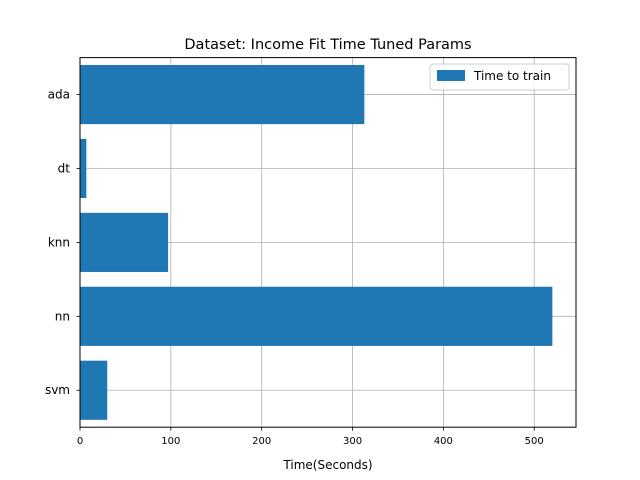 The height and width of the screenshot is (480, 640). Describe the element at coordinates (512, 76) in the screenshot. I see `legend-label: Time to train` at that location.